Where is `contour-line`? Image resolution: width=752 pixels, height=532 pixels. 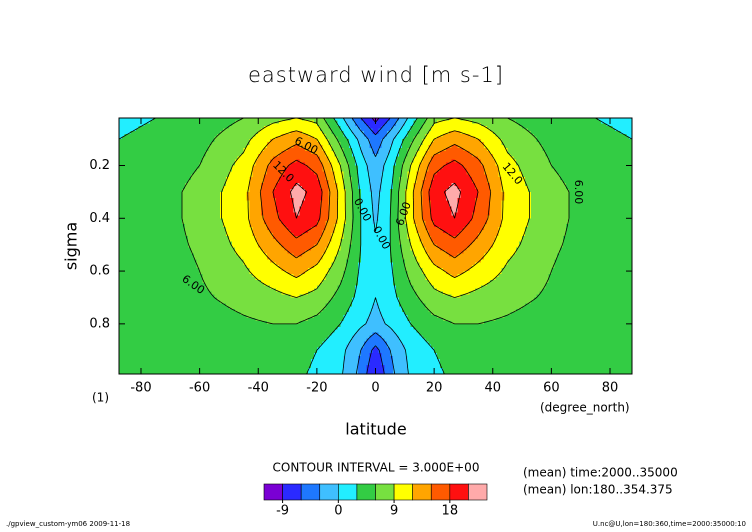
contour-line is located at coordinates (375, 207).